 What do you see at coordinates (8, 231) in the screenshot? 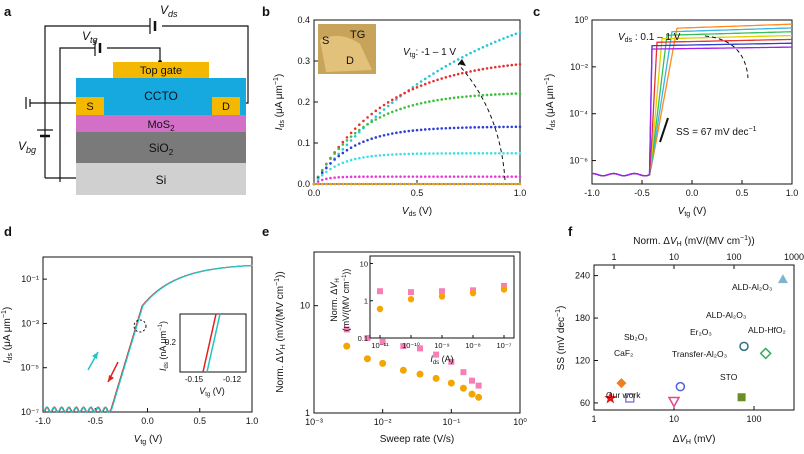
I see `panel-d-label: d` at bounding box center [8, 231].